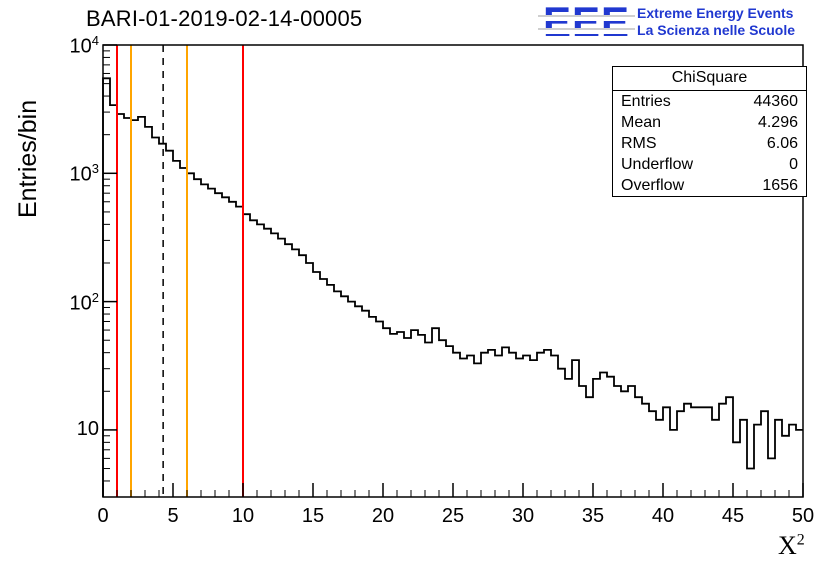  I want to click on y-tick-label: 10², so click(84, 302).